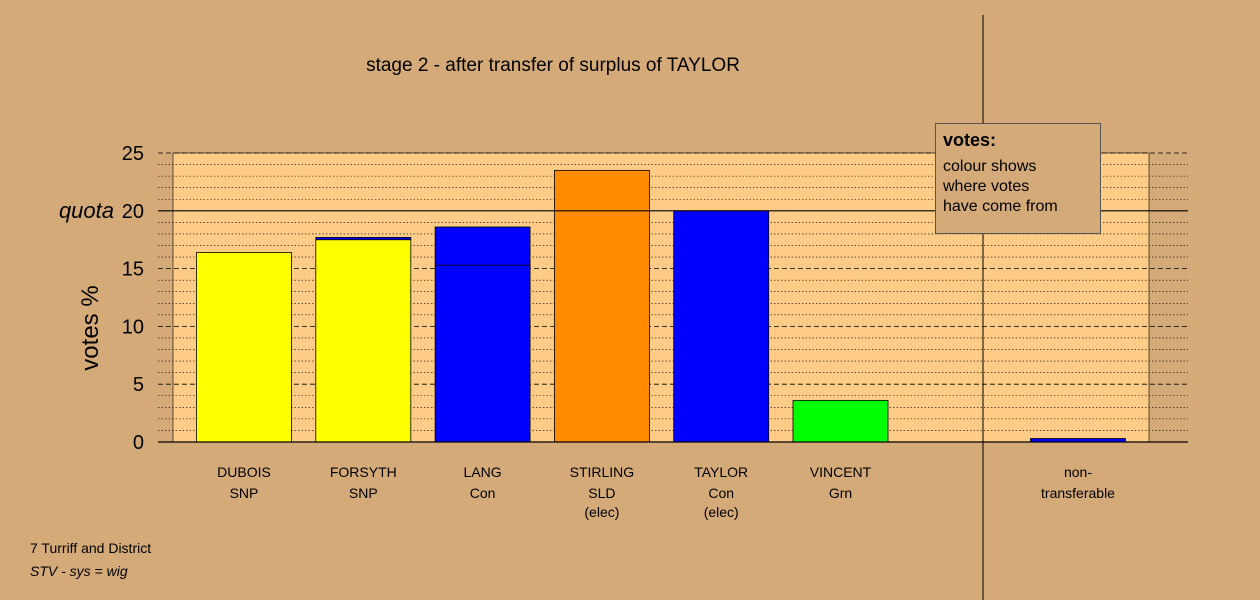 The height and width of the screenshot is (600, 1260). I want to click on category-label: non-, so click(1078, 472).